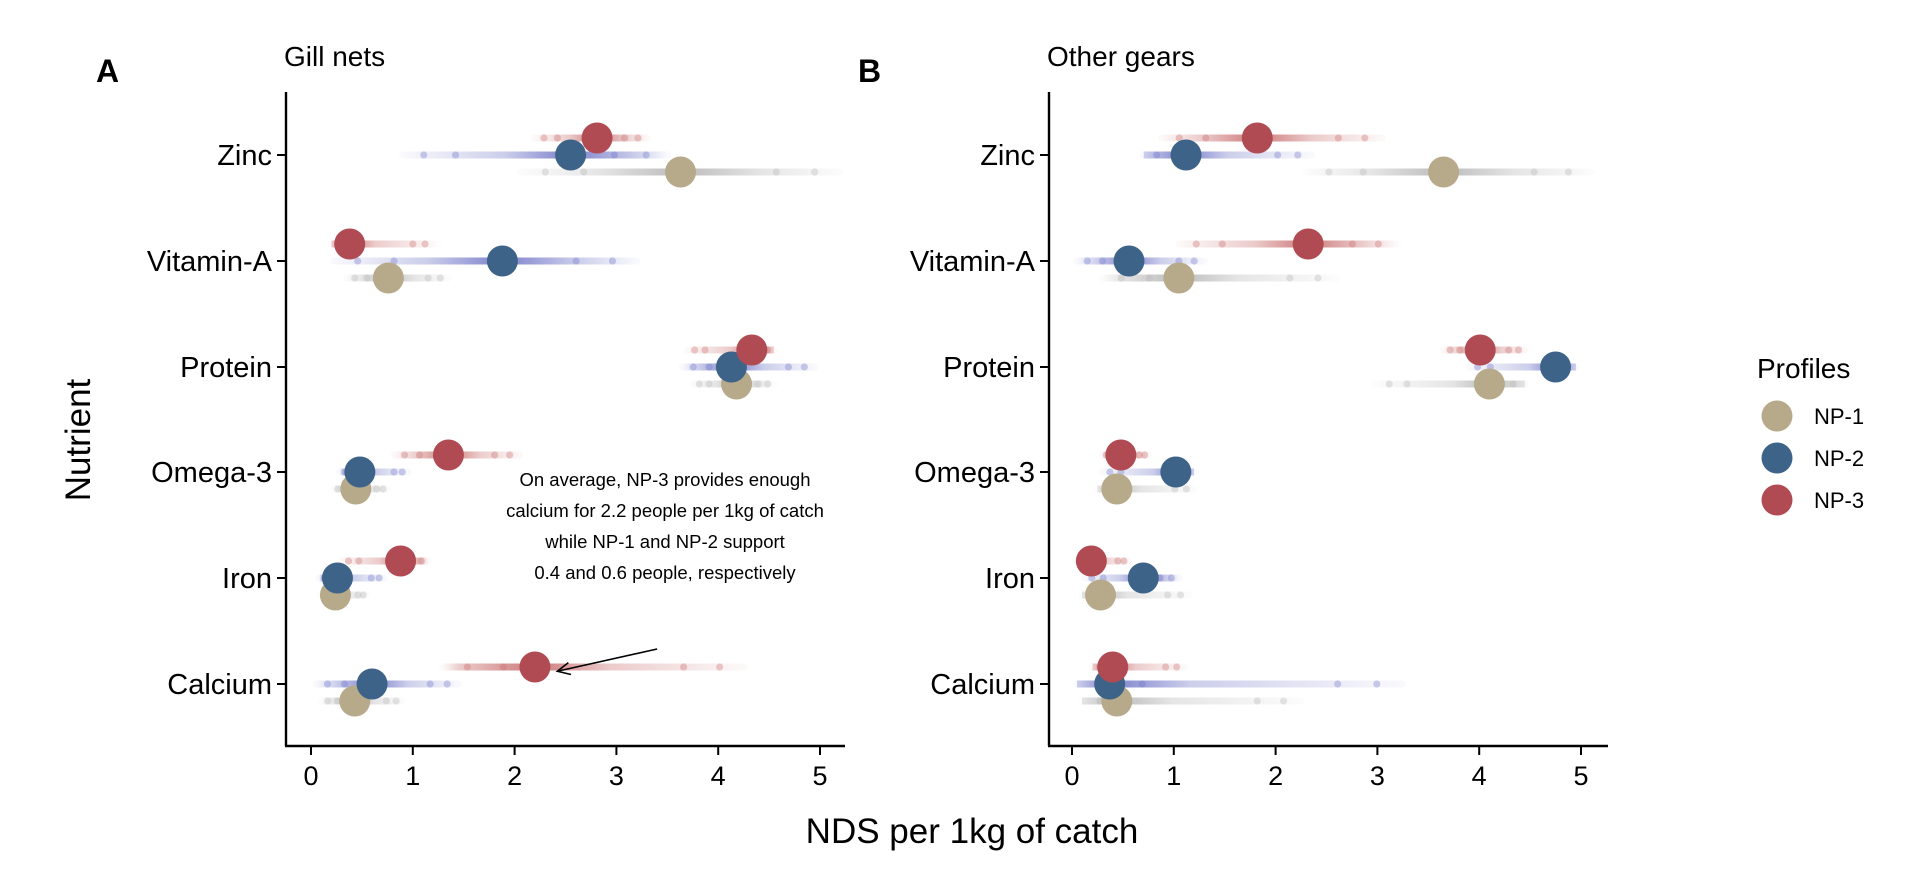  Describe the element at coordinates (616, 776) in the screenshot. I see `x-tick-label-a-3: 3` at that location.